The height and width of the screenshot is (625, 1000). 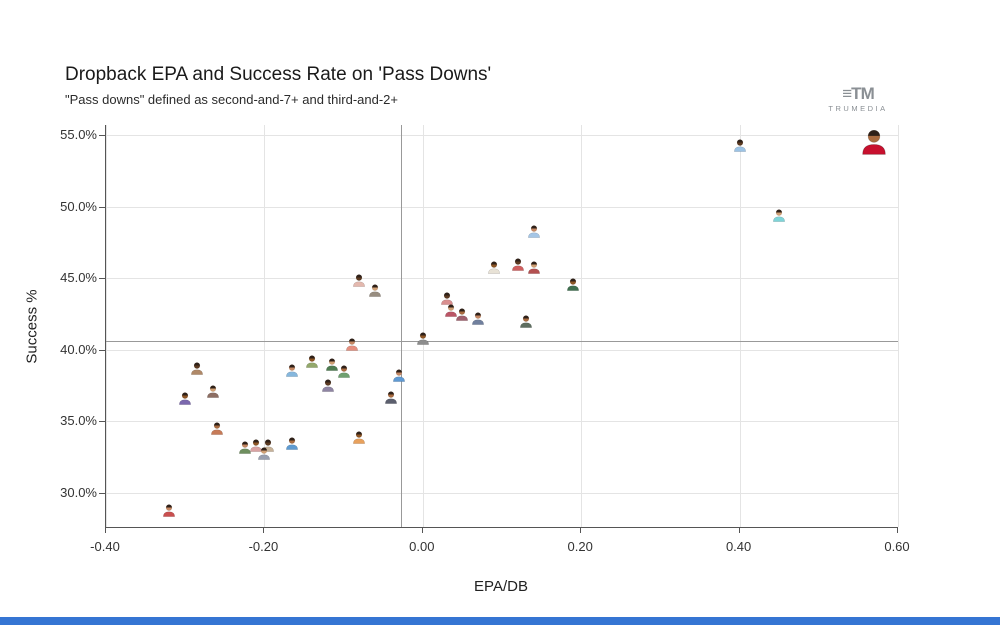 What do you see at coordinates (422, 546) in the screenshot?
I see `x-tick-label: 0.00` at bounding box center [422, 546].